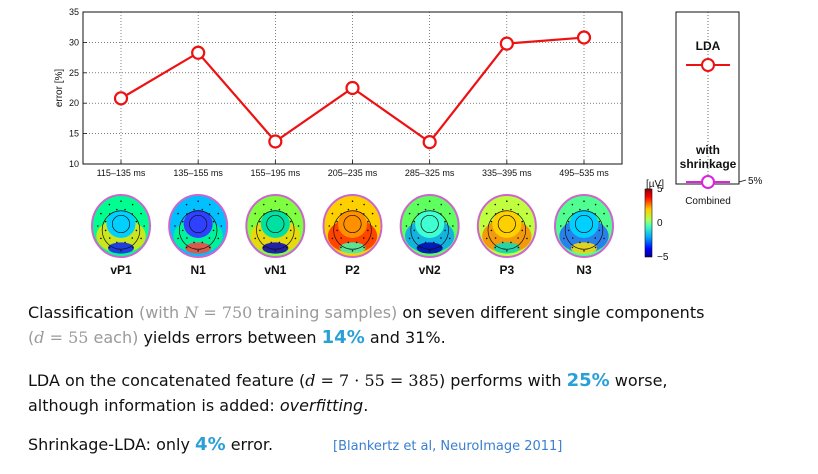 This screenshot has height=474, width=818. I want to click on legend-shrinkage-line1: with, so click(707, 150).